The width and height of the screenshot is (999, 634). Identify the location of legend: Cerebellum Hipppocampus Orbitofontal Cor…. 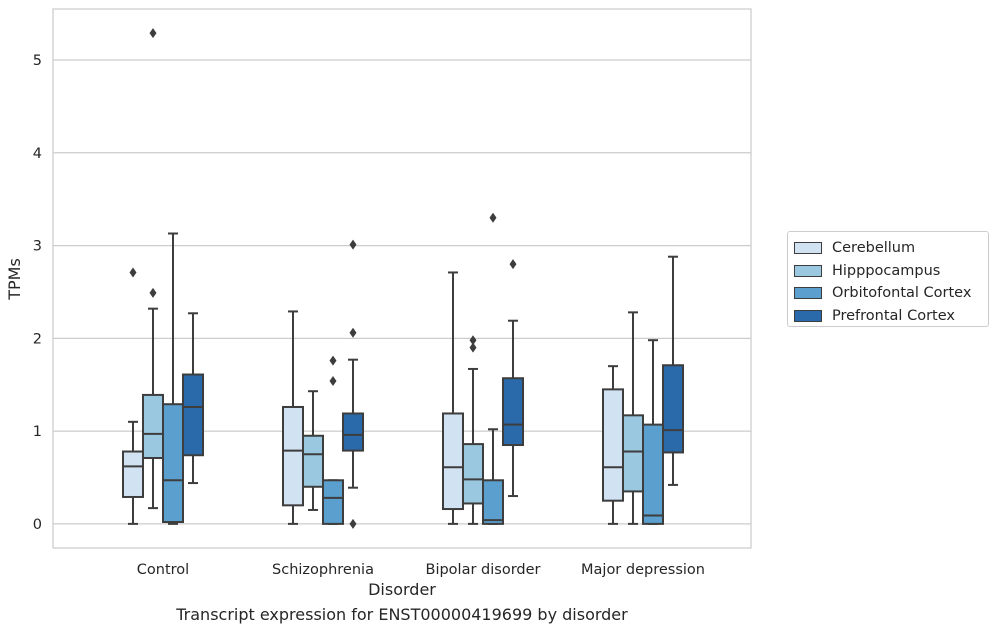
(888, 279).